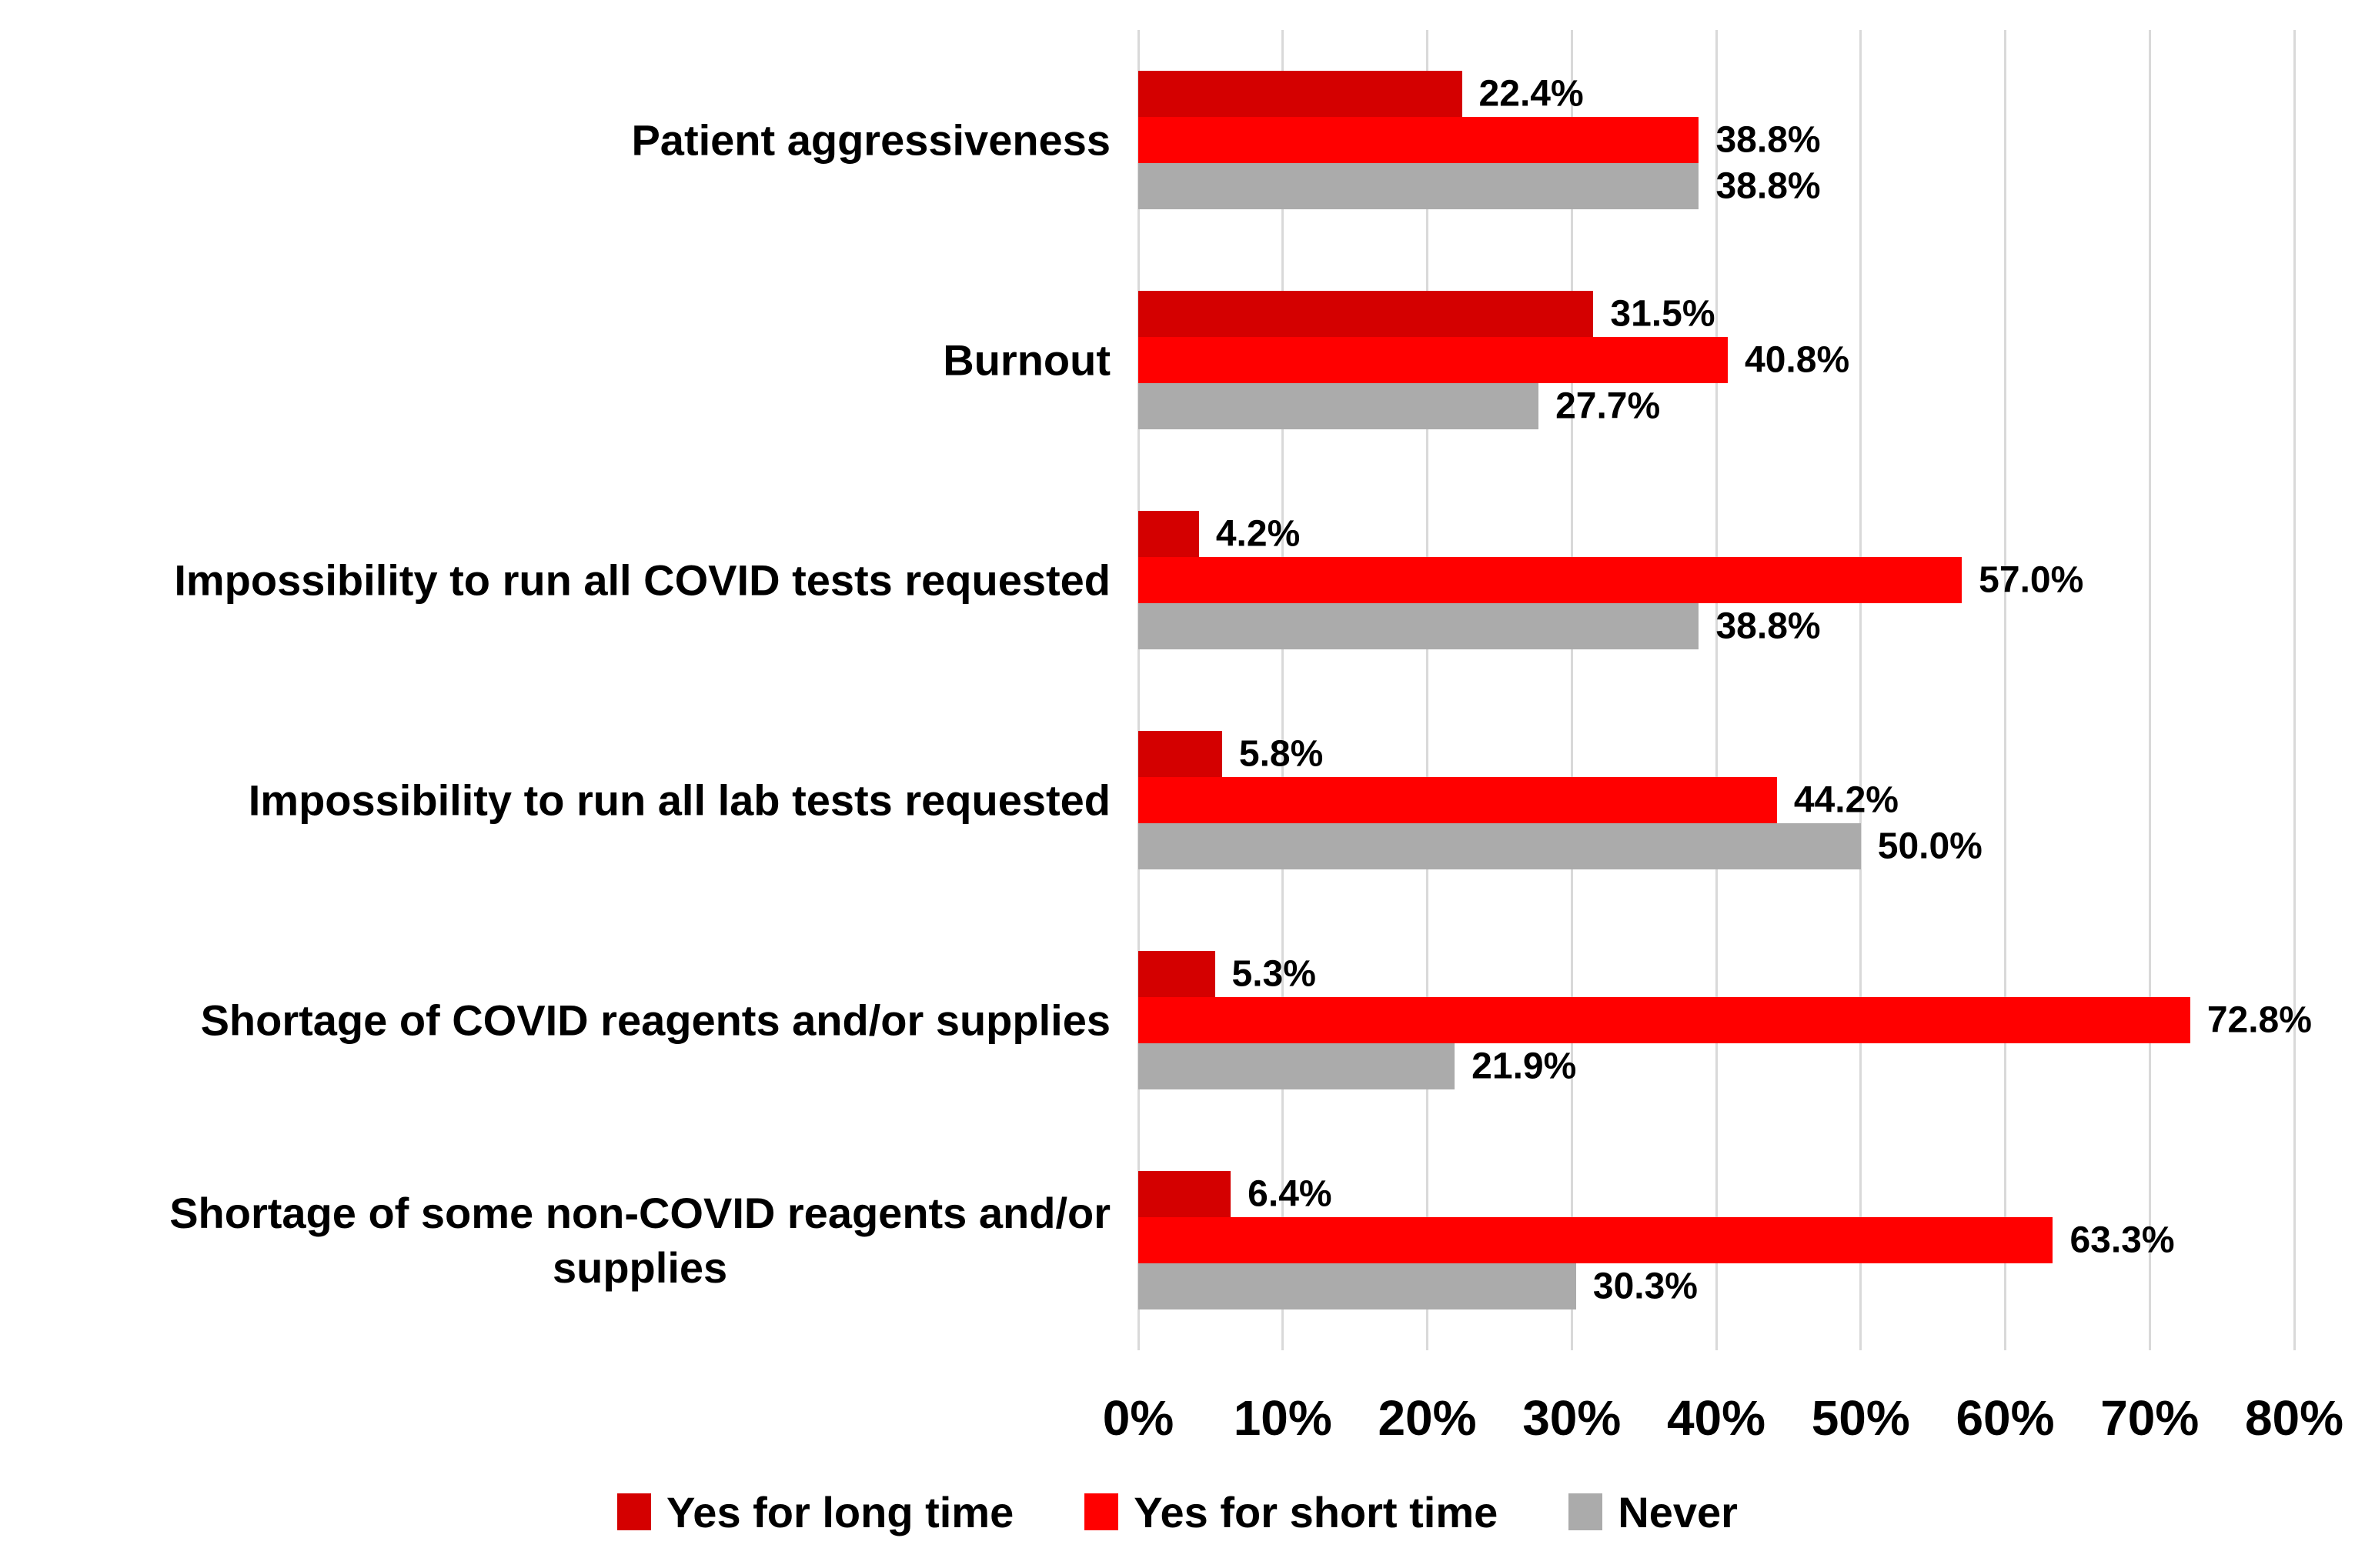 This screenshot has width=2355, height=1568. I want to click on data-label: 40.8%, so click(1797, 360).